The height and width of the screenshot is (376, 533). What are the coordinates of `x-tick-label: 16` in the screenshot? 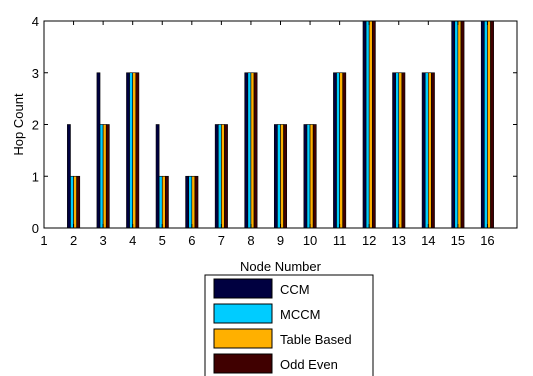 It's located at (487, 240).